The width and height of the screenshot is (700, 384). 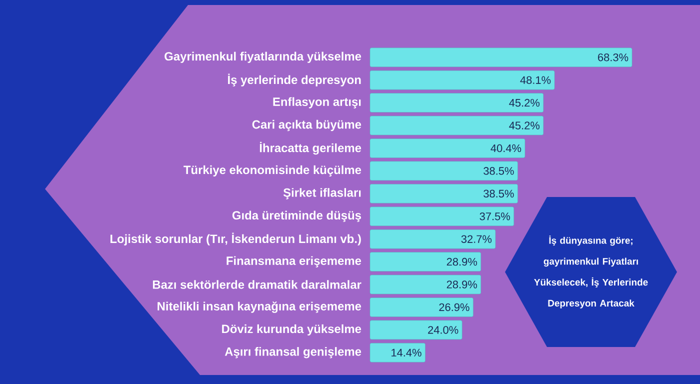 I want to click on data-label: 48.1%, so click(x=535, y=80).